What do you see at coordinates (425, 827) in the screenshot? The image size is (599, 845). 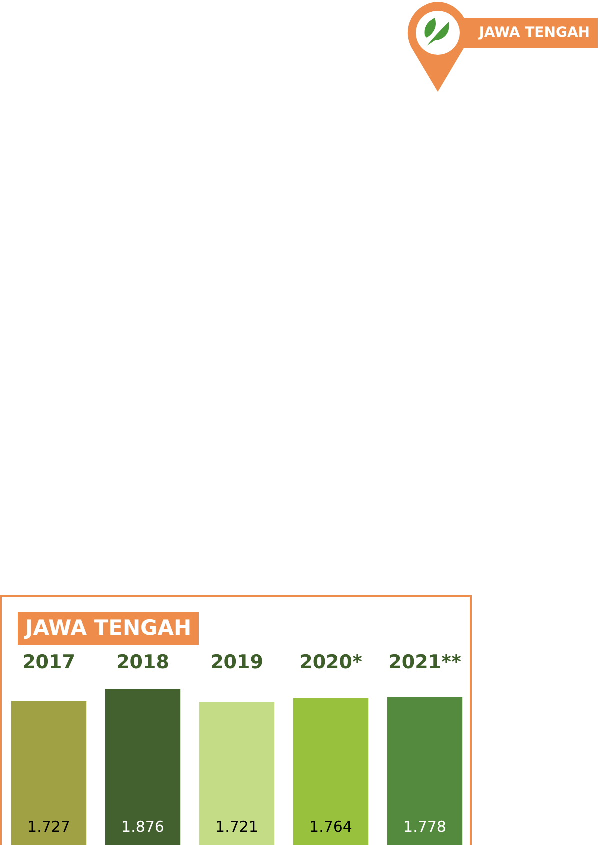 I see `data-label: 1.778` at bounding box center [425, 827].